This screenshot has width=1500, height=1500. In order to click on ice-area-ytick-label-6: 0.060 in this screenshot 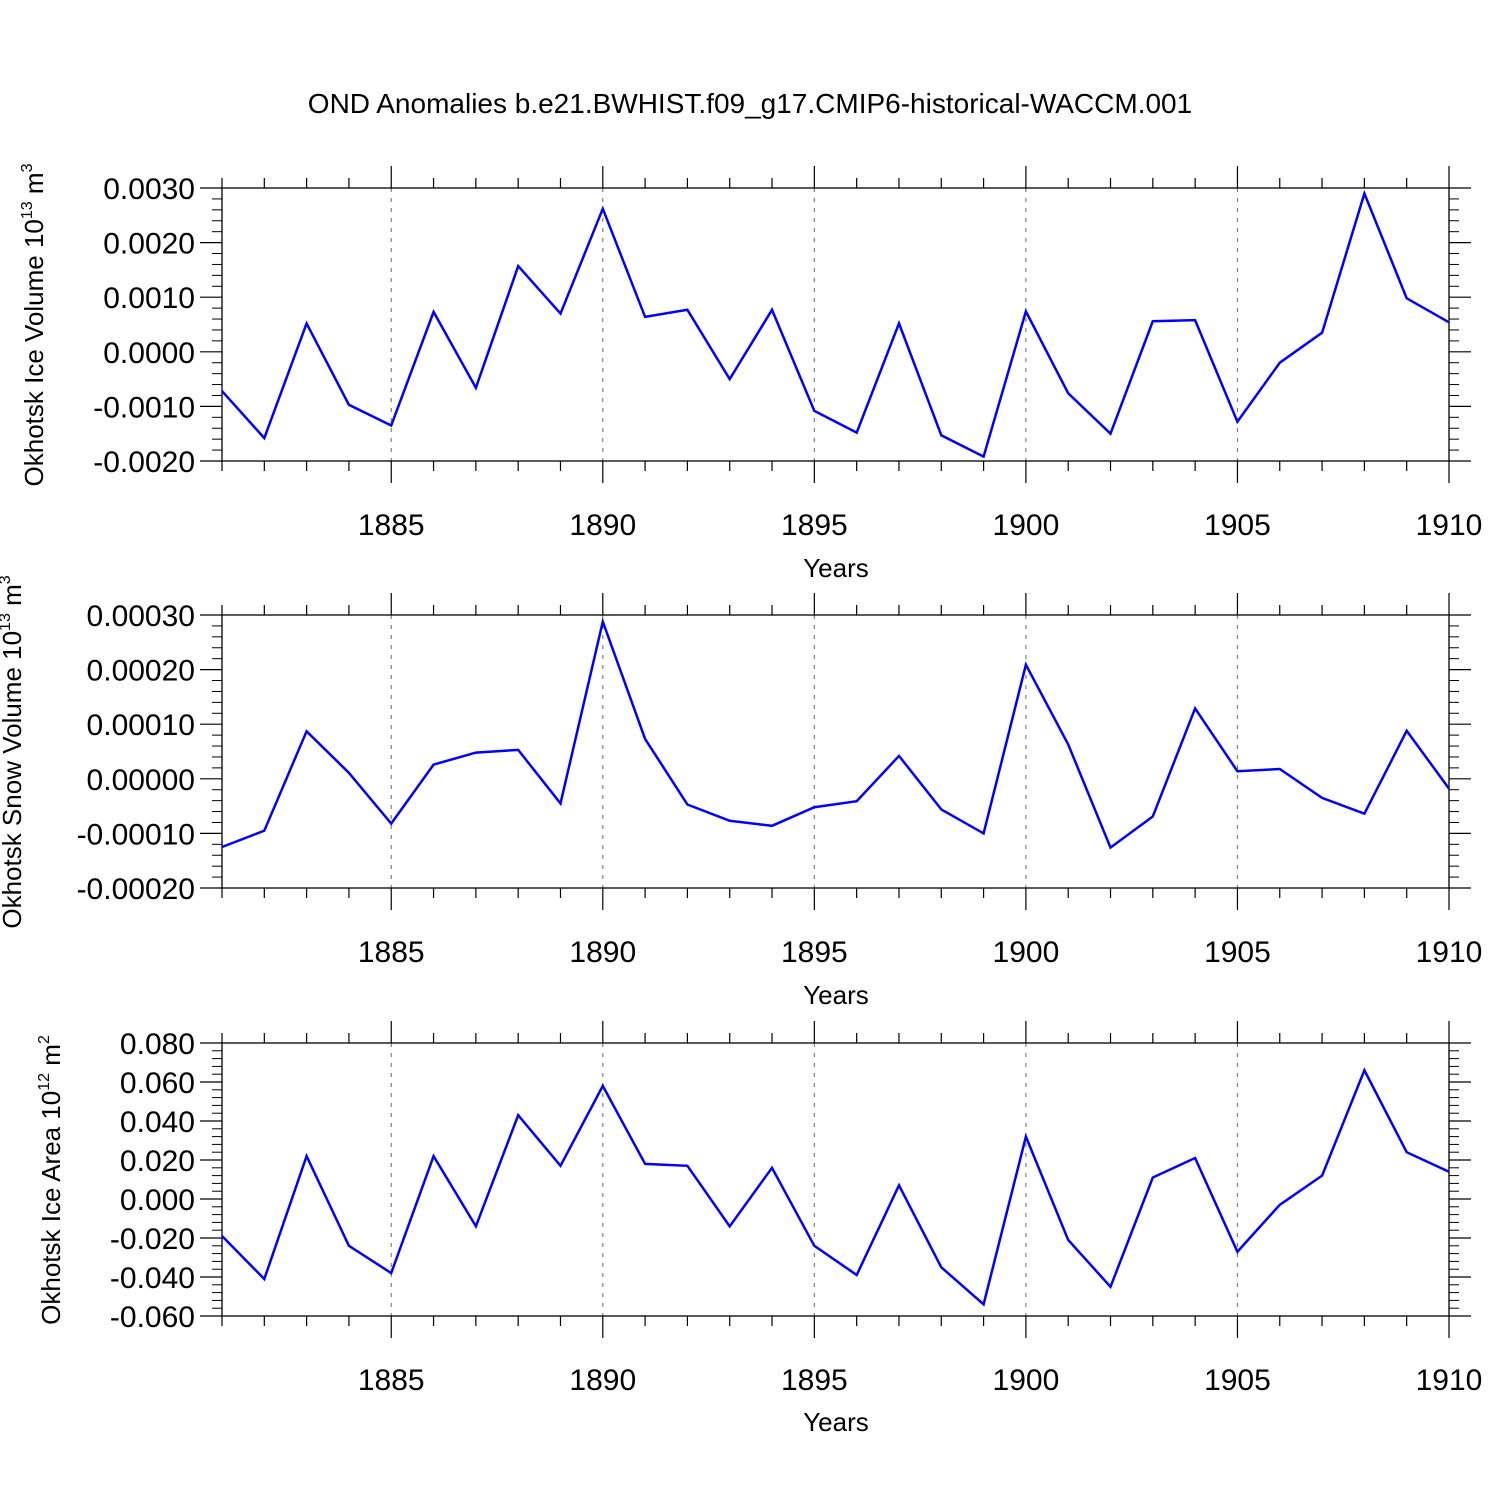, I will do `click(157, 1083)`.